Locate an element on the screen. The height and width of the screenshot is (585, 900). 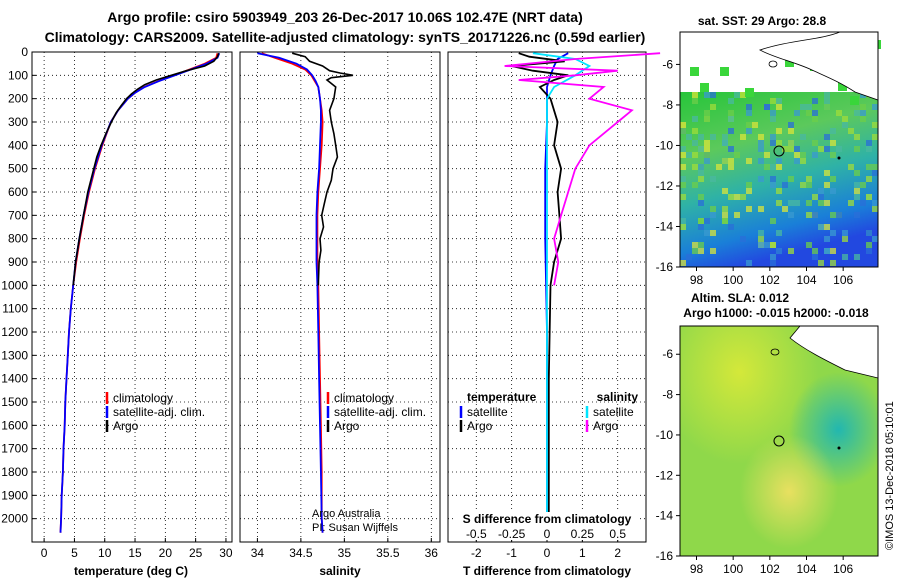
x-tick-label: 30 is located at coordinates (226, 553).